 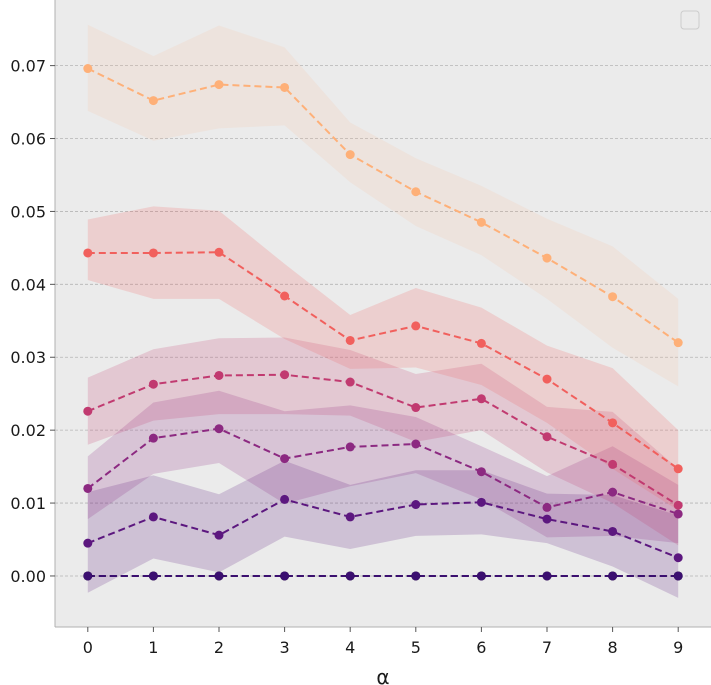 I want to click on x-tick-label: 9, so click(x=678, y=647).